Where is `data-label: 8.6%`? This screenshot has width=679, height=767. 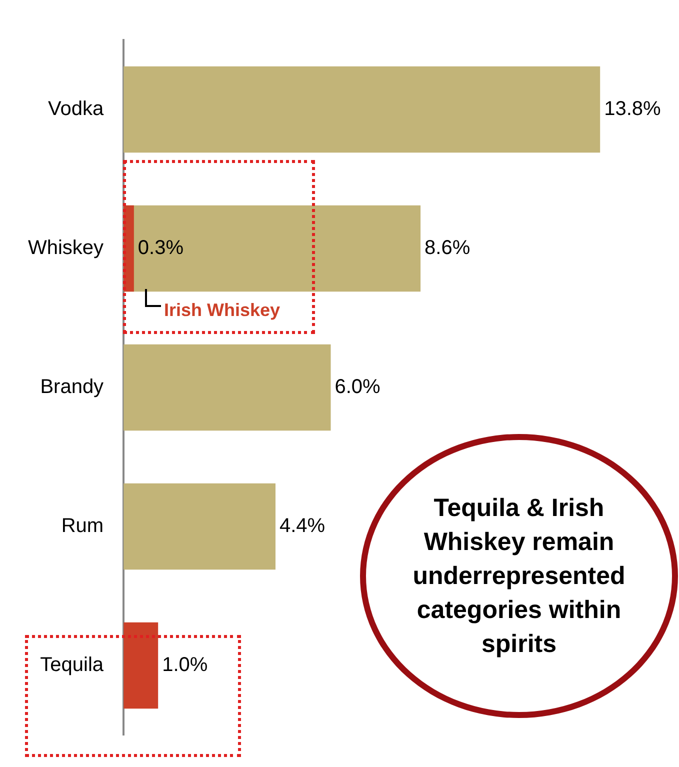
data-label: 8.6% is located at coordinates (447, 248).